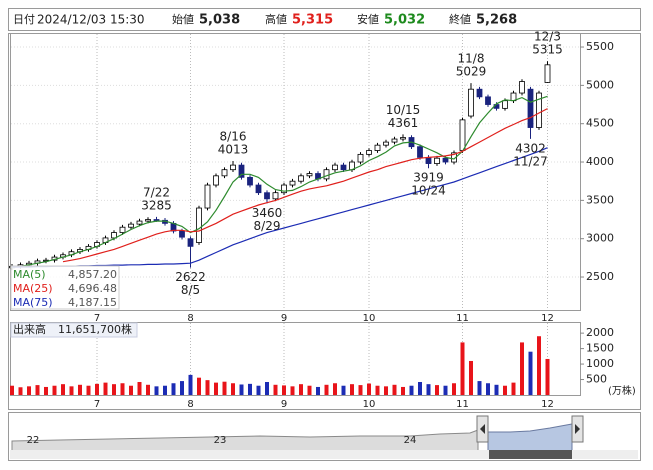 This screenshot has width=653, height=470. Describe the element at coordinates (600, 199) in the screenshot. I see `y-tick-label: 3500` at that location.